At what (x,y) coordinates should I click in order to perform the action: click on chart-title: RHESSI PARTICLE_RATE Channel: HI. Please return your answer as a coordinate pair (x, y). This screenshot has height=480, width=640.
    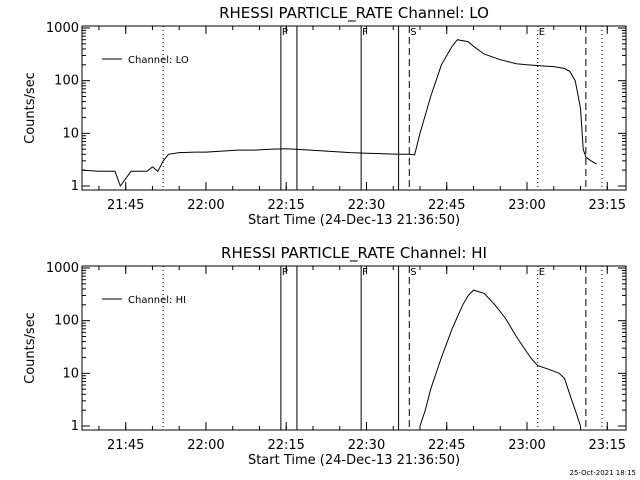
    Looking at the image, I should click on (354, 253).